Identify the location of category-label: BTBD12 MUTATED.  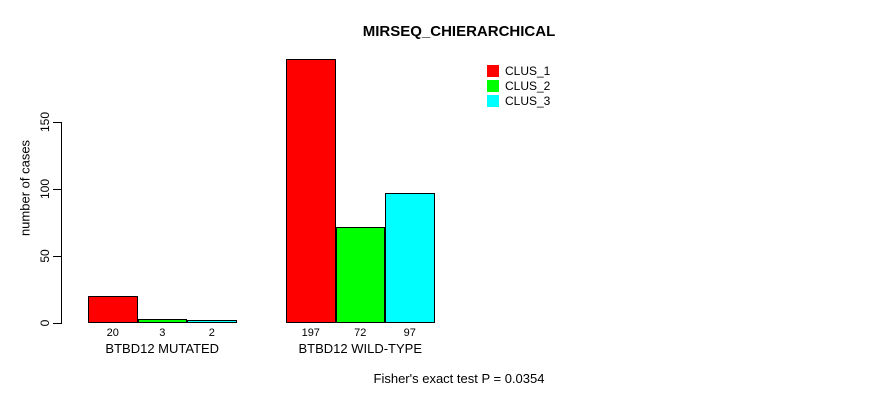
(162, 348).